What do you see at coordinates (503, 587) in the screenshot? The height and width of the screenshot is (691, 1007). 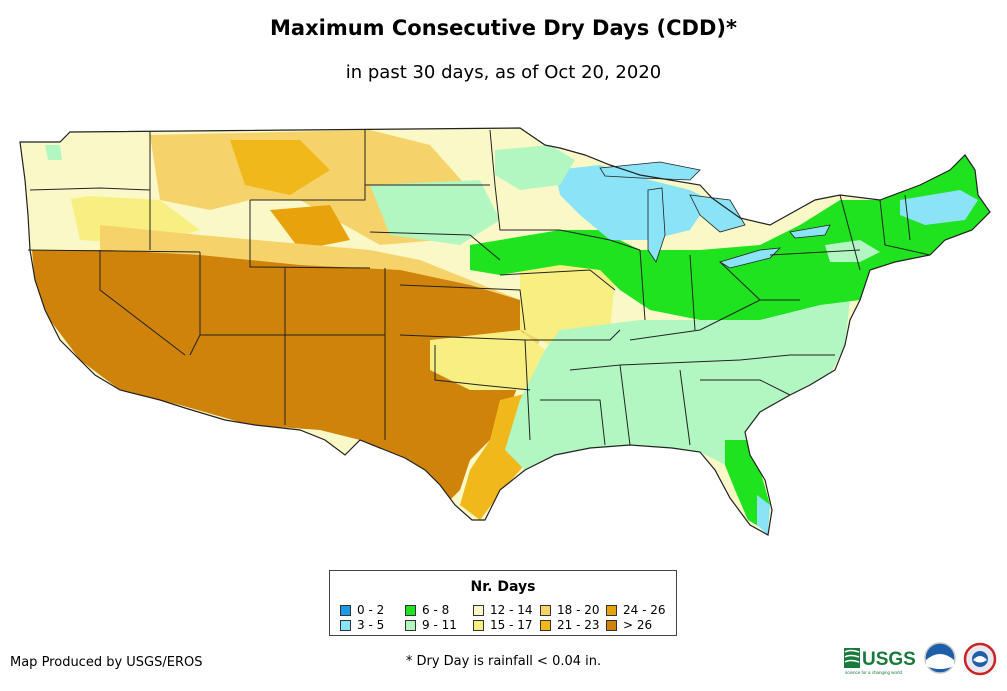 I see `legend-title: Nr. Days` at bounding box center [503, 587].